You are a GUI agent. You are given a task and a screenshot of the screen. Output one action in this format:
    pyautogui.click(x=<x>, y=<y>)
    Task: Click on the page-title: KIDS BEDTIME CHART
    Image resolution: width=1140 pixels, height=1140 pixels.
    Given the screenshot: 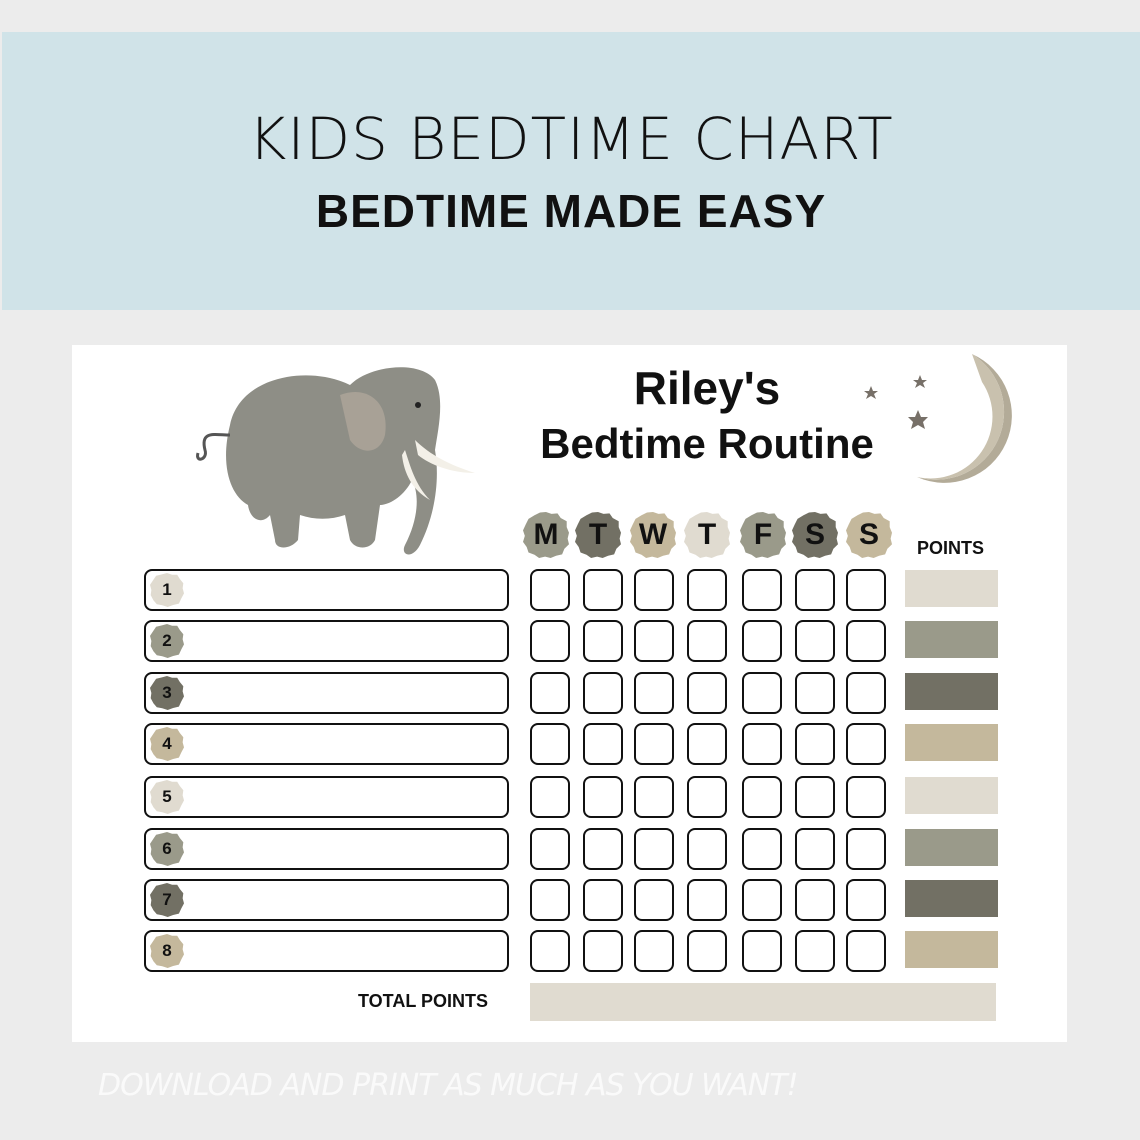 What is the action you would take?
    pyautogui.click(x=571, y=139)
    